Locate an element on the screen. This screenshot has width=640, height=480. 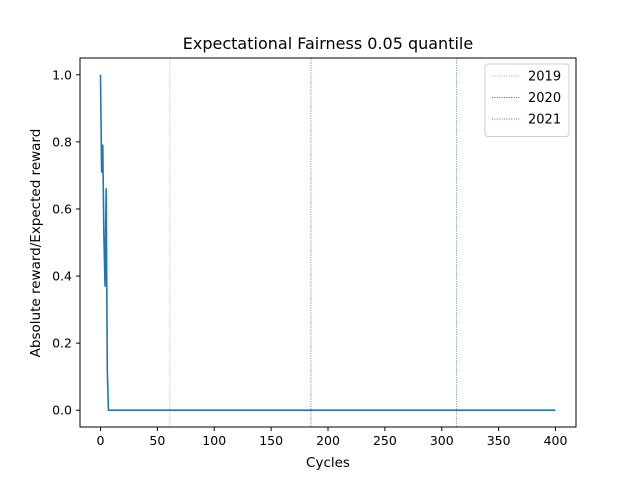
y-tick-label: 0.2 is located at coordinates (62, 343).